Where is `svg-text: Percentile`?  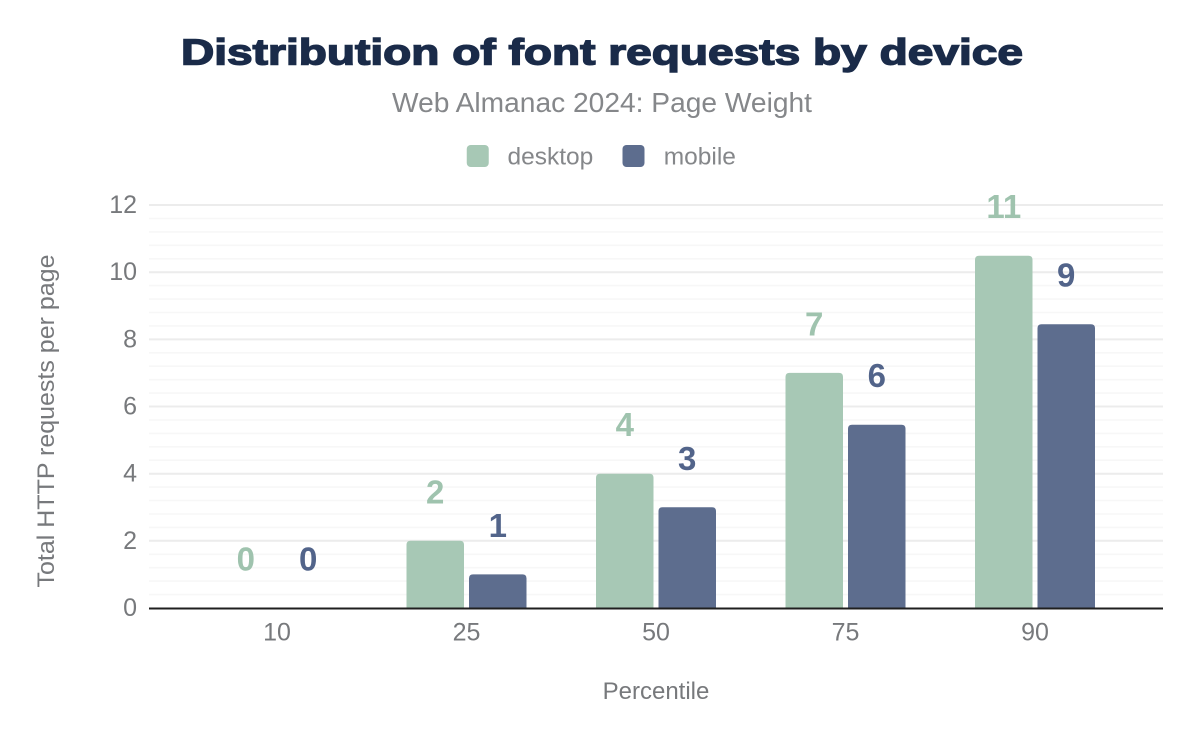
svg-text: Percentile is located at coordinates (656, 691).